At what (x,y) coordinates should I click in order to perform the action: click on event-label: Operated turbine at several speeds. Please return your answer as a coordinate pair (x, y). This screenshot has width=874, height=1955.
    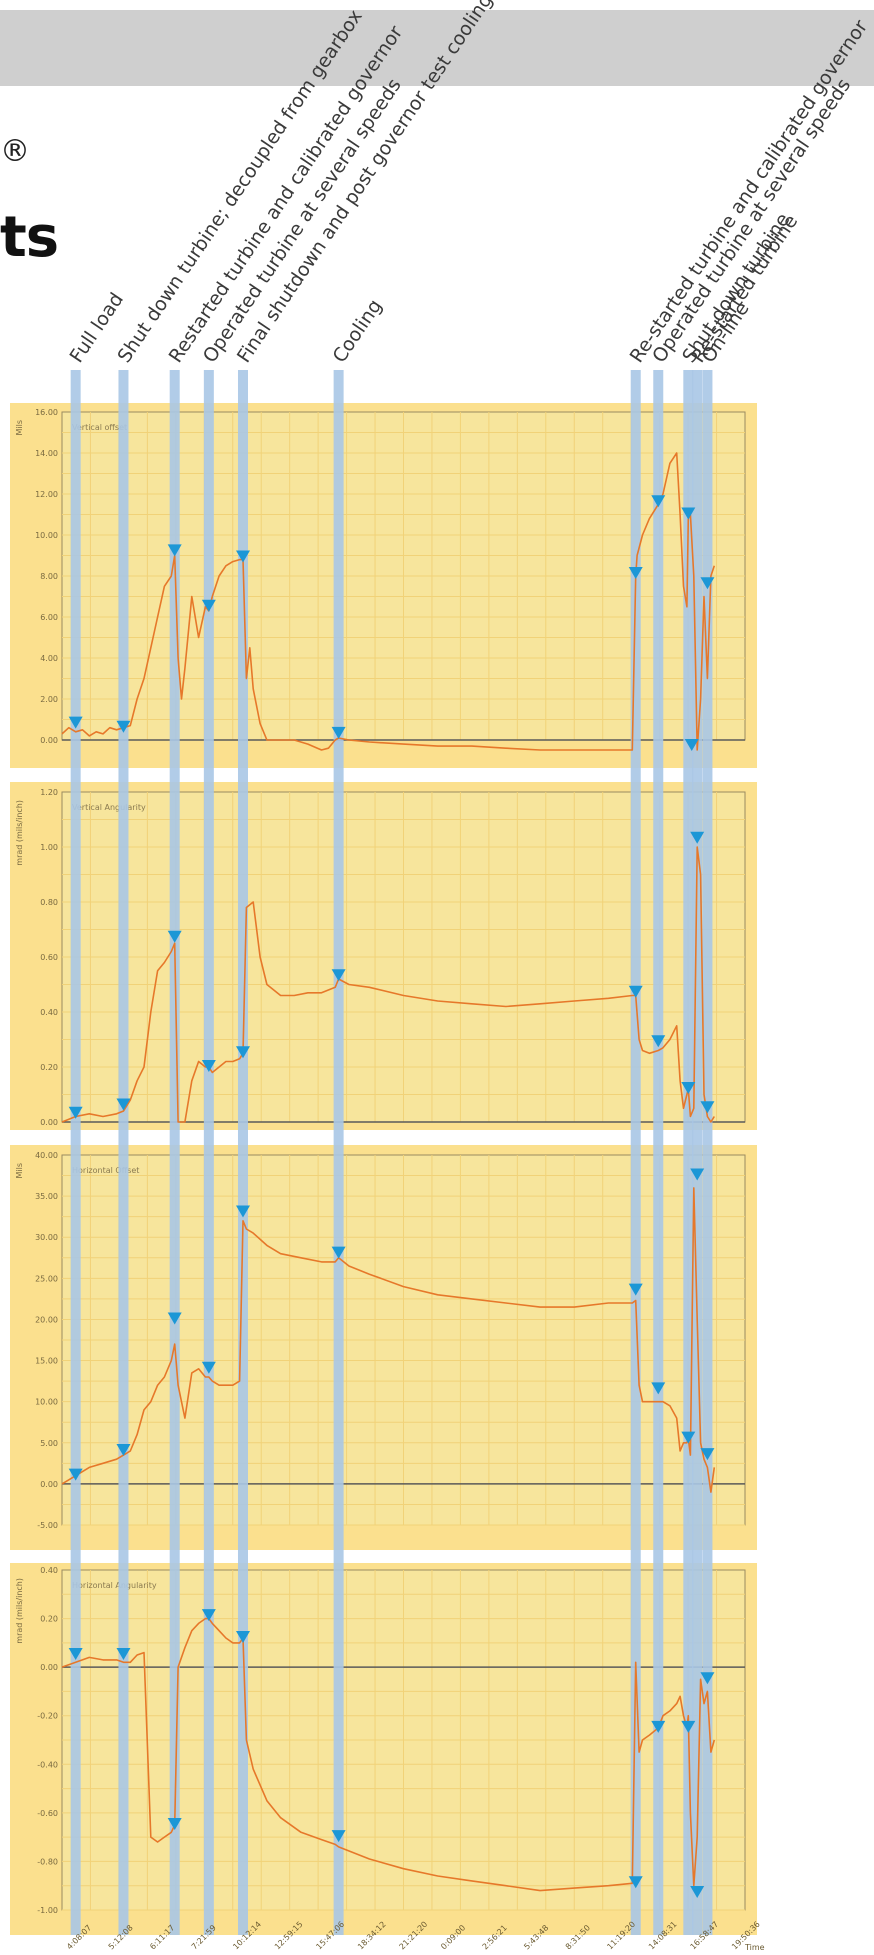
    Looking at the image, I should click on (751, 221).